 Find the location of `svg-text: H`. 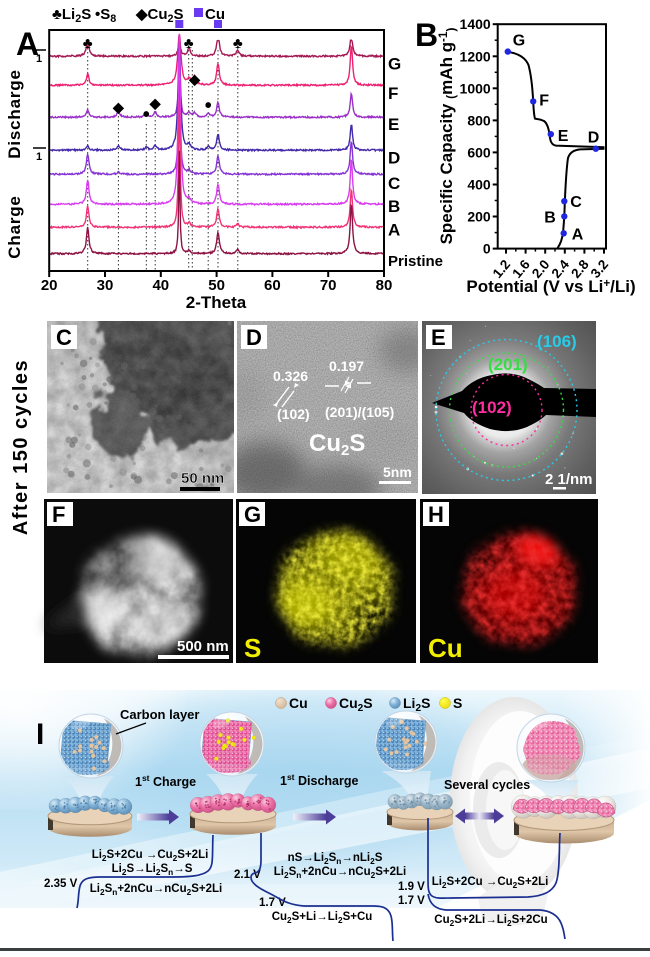

svg-text: H is located at coordinates (436, 514).